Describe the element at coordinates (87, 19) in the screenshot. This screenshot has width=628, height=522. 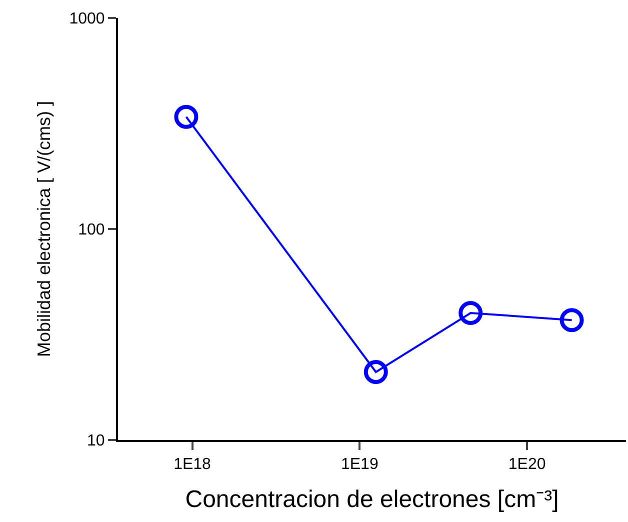
I see `y-tick-label: 1000` at that location.